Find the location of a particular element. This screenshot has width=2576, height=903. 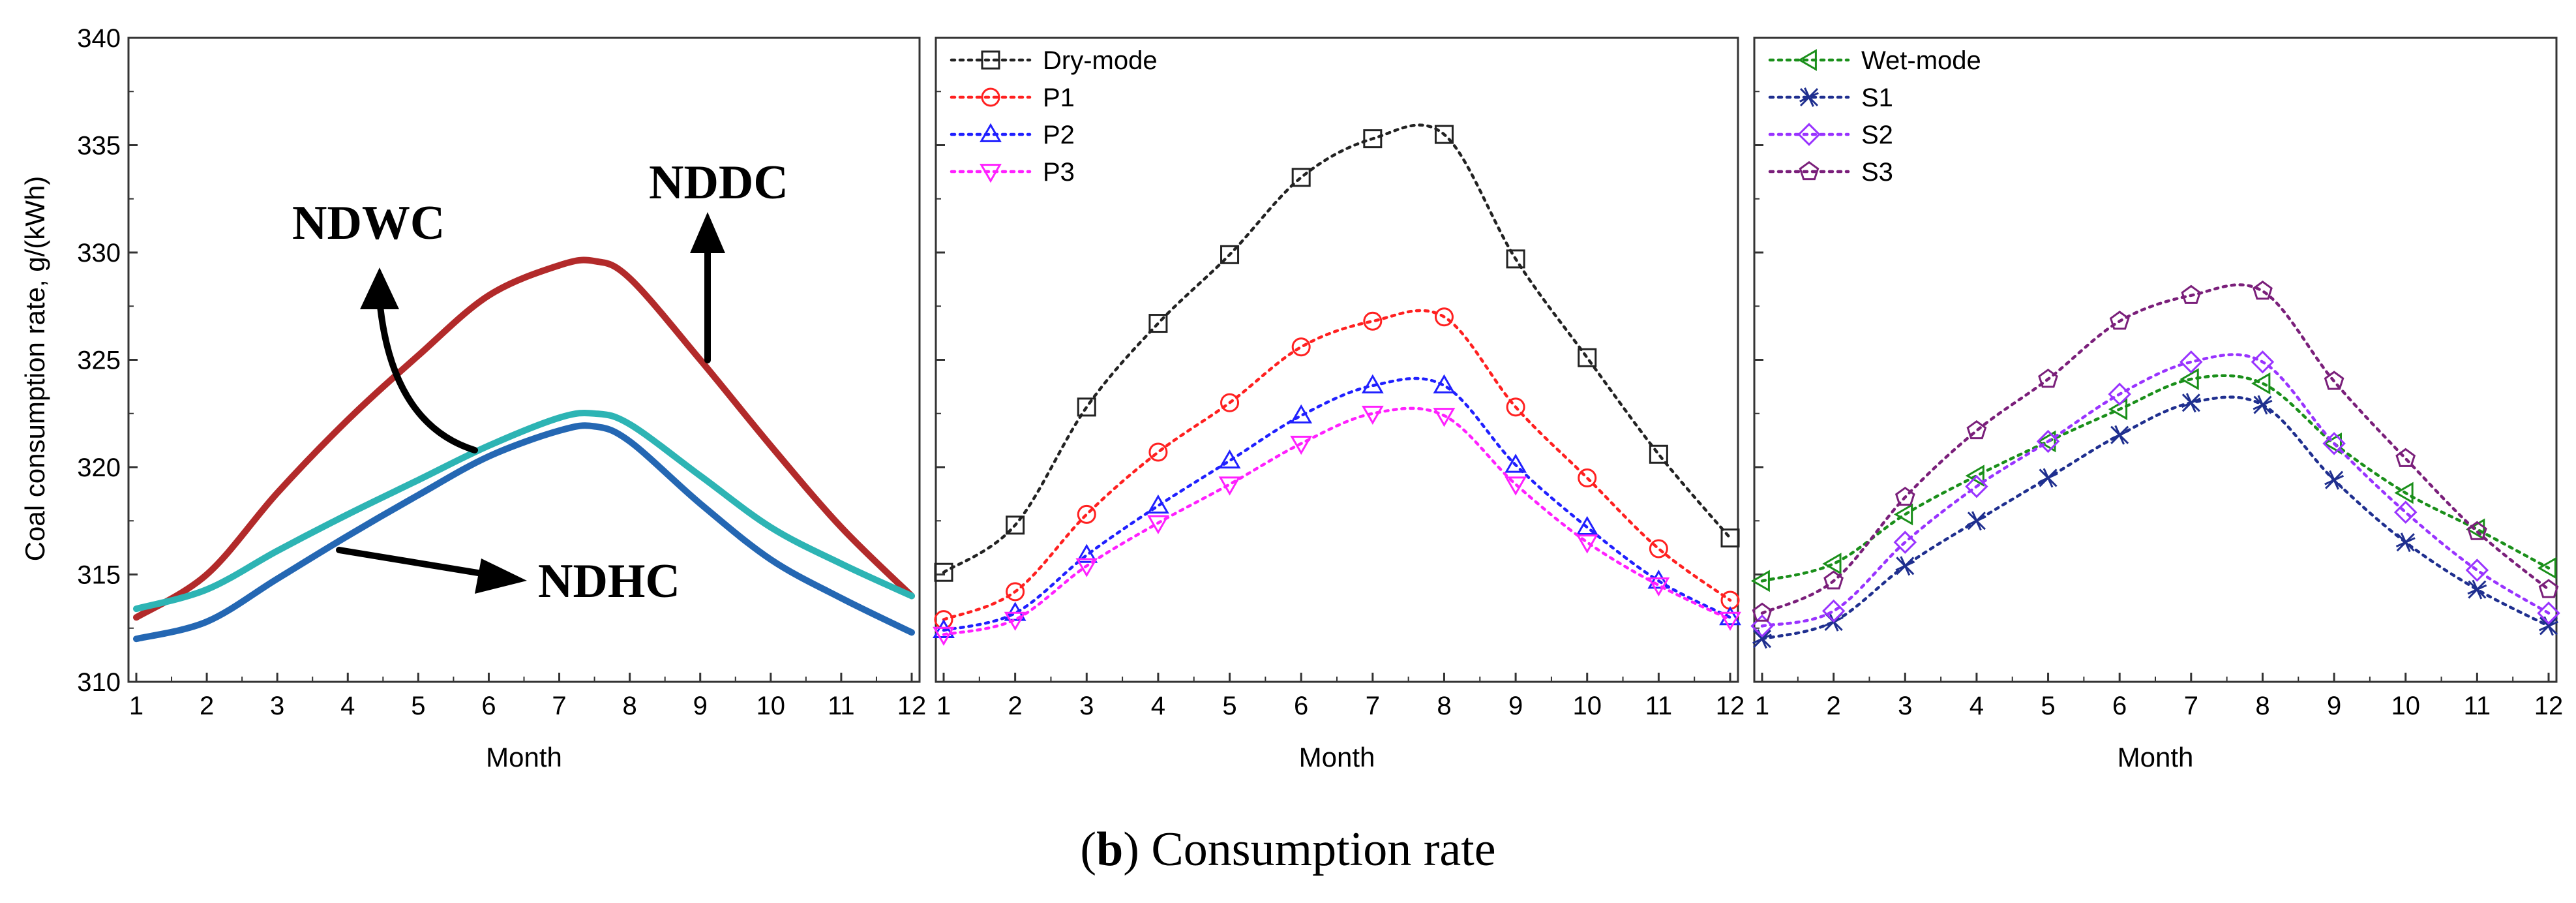

legend-label: S3 is located at coordinates (1877, 172).